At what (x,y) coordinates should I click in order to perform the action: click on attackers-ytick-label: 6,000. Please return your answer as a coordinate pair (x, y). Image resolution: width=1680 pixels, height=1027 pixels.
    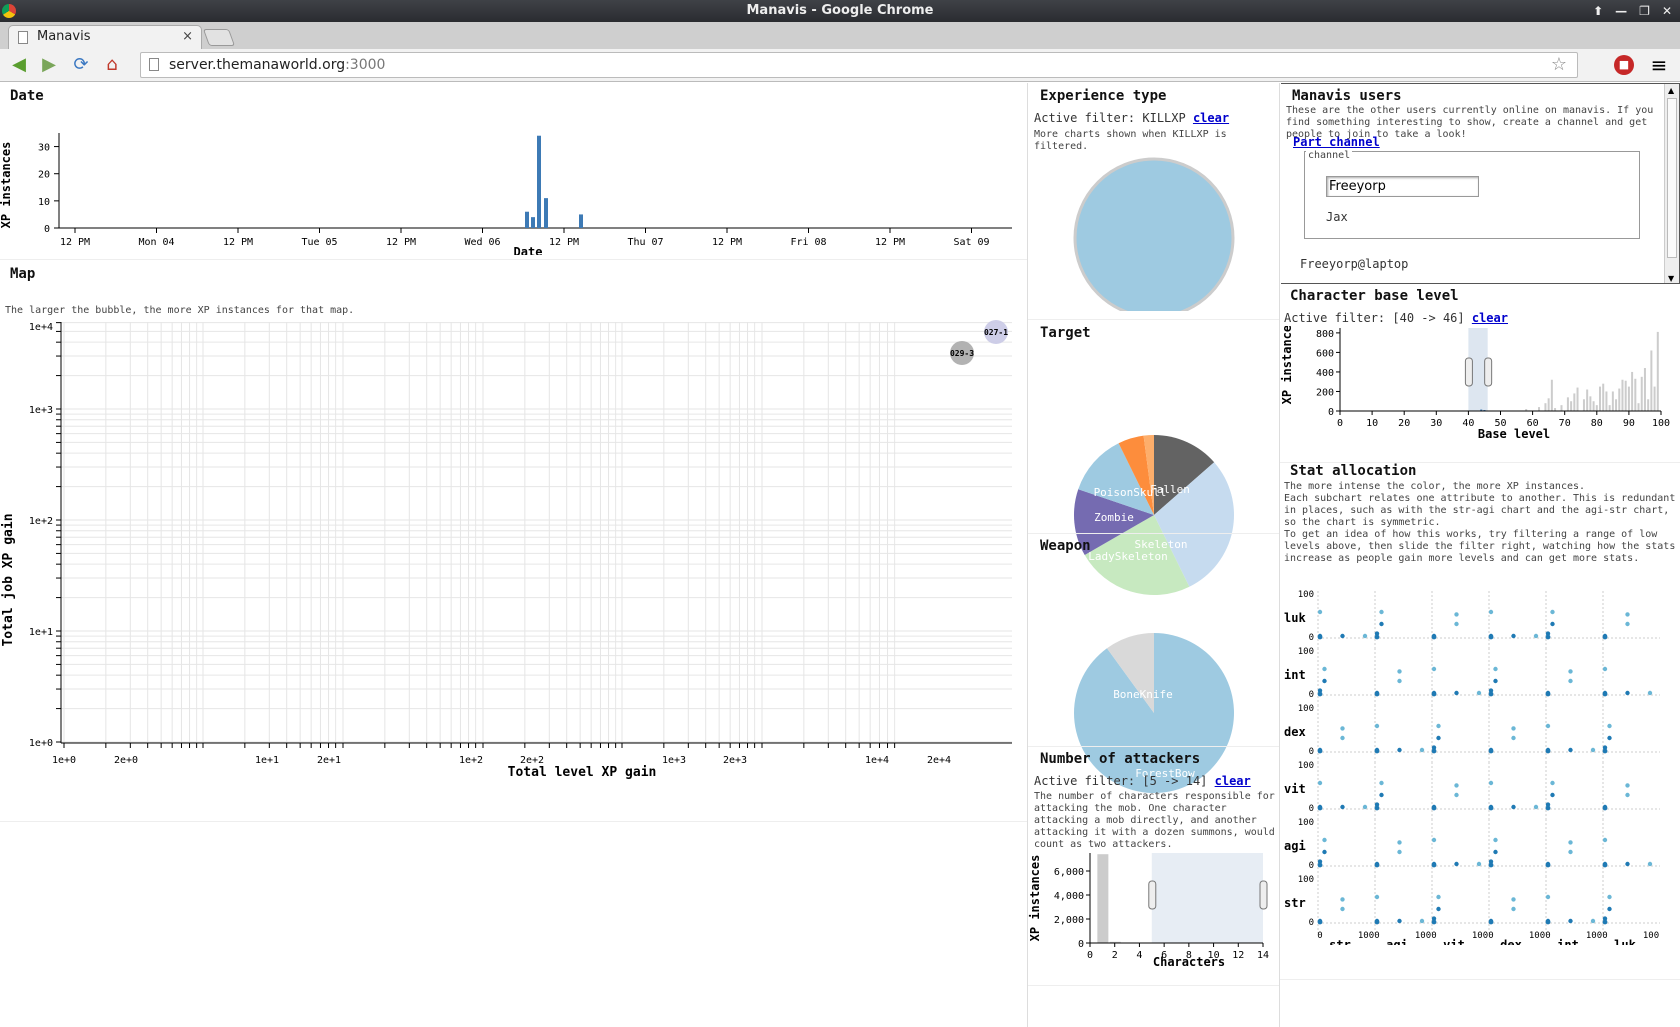
    Looking at the image, I should click on (1069, 872).